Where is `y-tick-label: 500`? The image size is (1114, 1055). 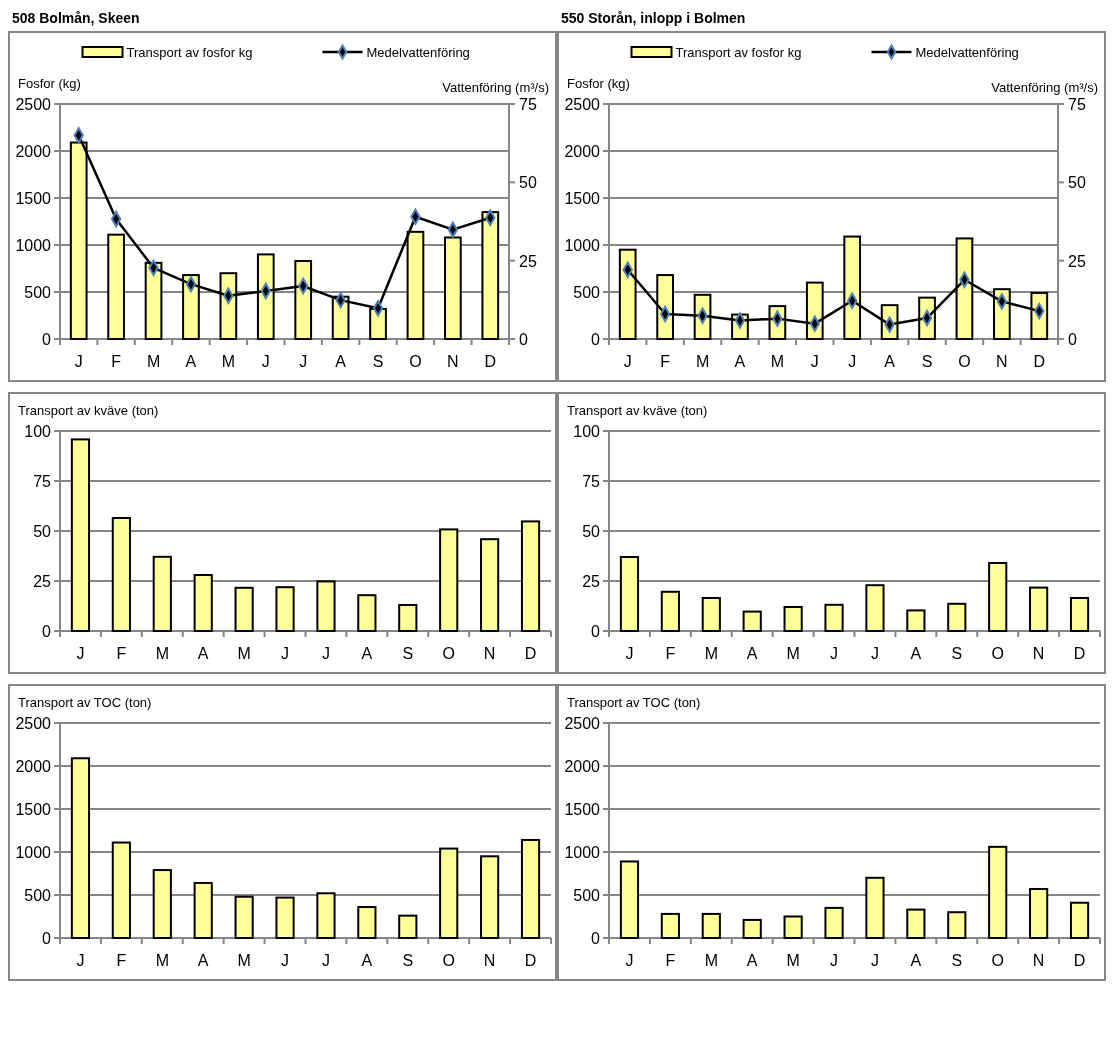
y-tick-label: 500 is located at coordinates (587, 895).